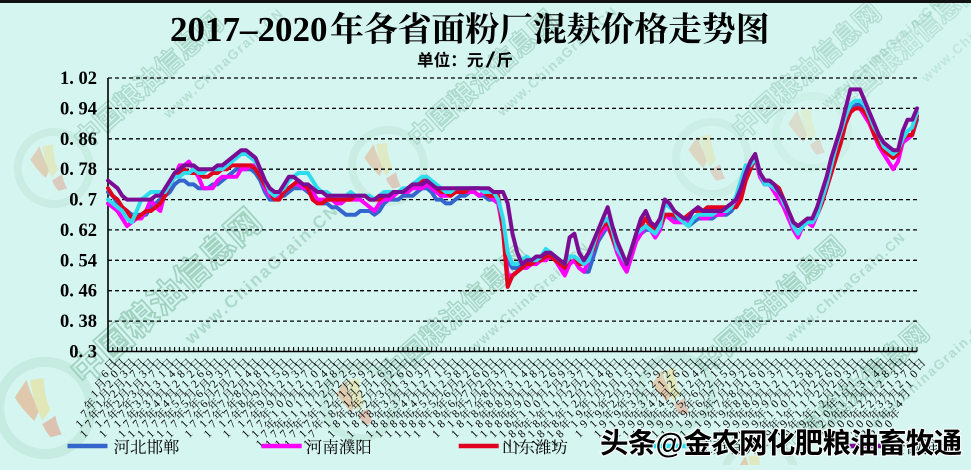 This screenshot has height=470, width=971. I want to click on svg-text: 0. 78, so click(78, 170).